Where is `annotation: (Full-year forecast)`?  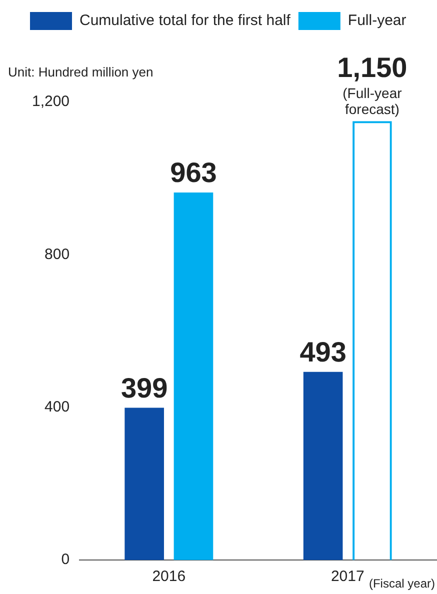
annotation: (Full-year forecast) is located at coordinates (372, 100).